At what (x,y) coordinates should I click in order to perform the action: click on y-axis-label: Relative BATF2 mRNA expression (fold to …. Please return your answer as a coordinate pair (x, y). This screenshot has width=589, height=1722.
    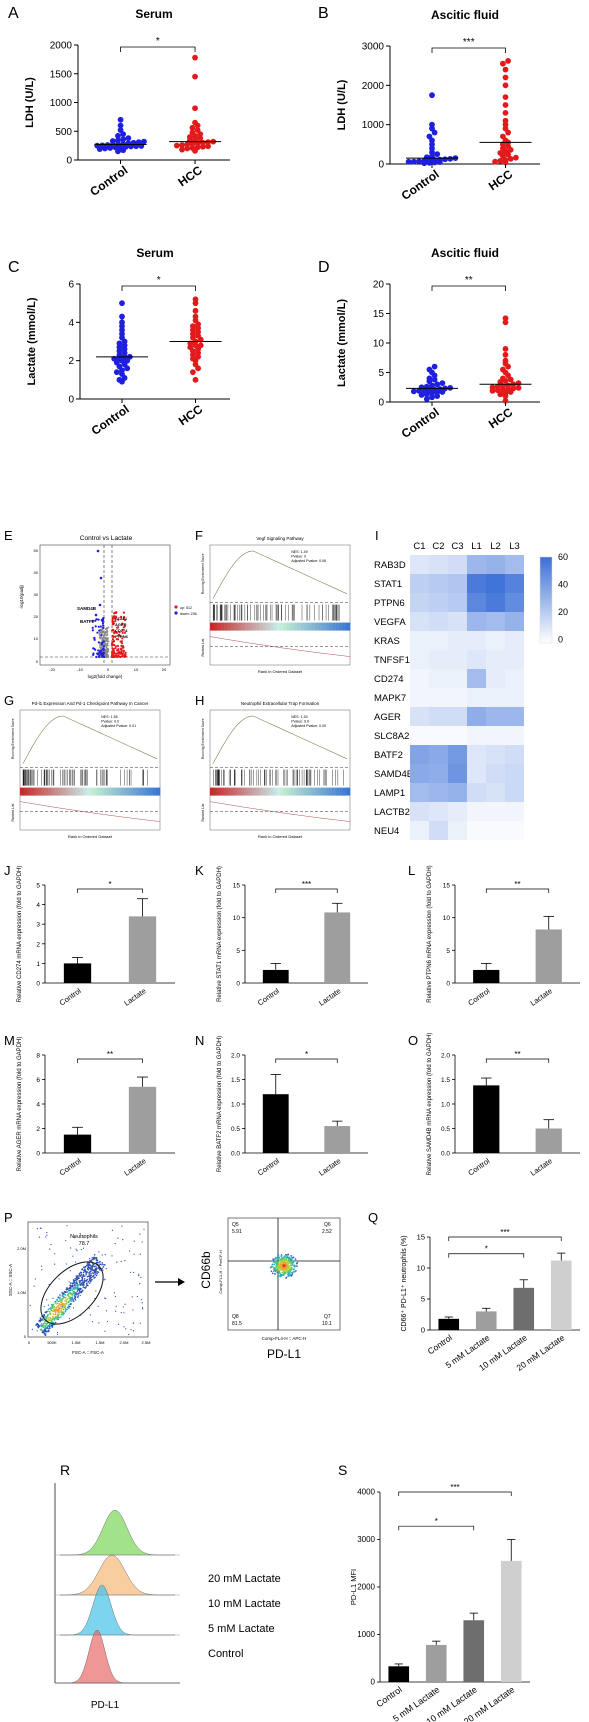
    Looking at the image, I should click on (220, 1104).